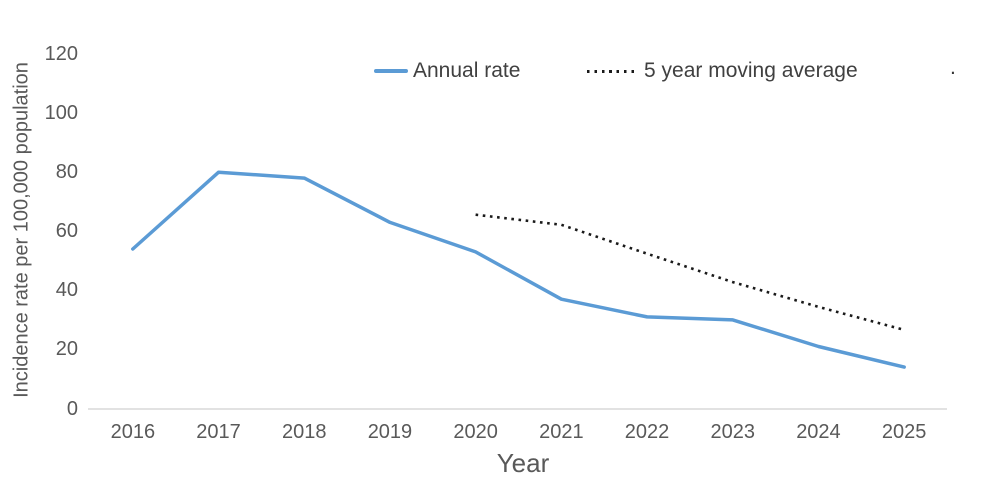 This screenshot has width=1000, height=480. What do you see at coordinates (475, 432) in the screenshot?
I see `x-tick-label: 2020` at bounding box center [475, 432].